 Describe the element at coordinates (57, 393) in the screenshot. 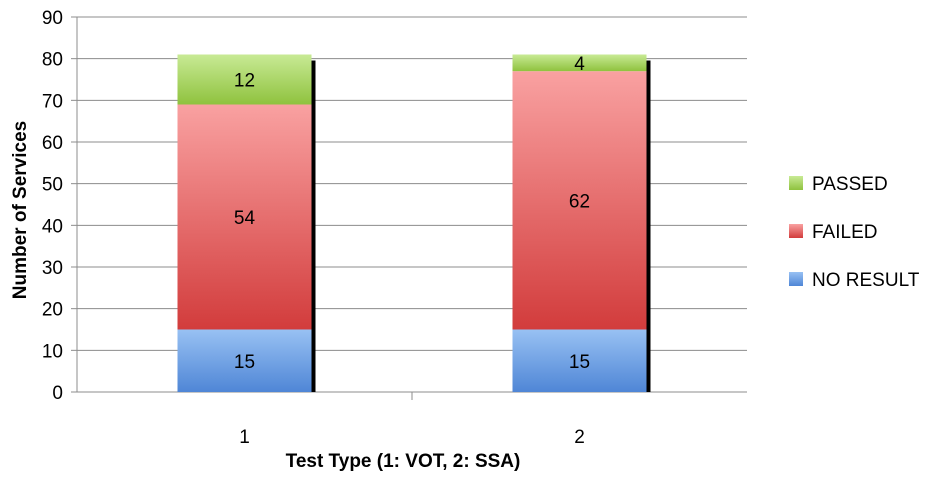

I see `y-tick-label: 0` at that location.